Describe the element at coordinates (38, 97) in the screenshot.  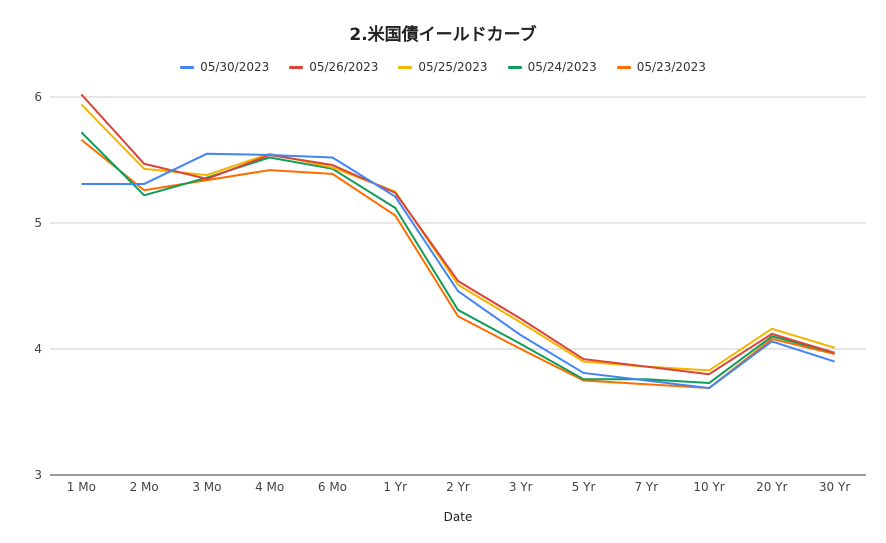
I see `y-tick-label: 6` at that location.